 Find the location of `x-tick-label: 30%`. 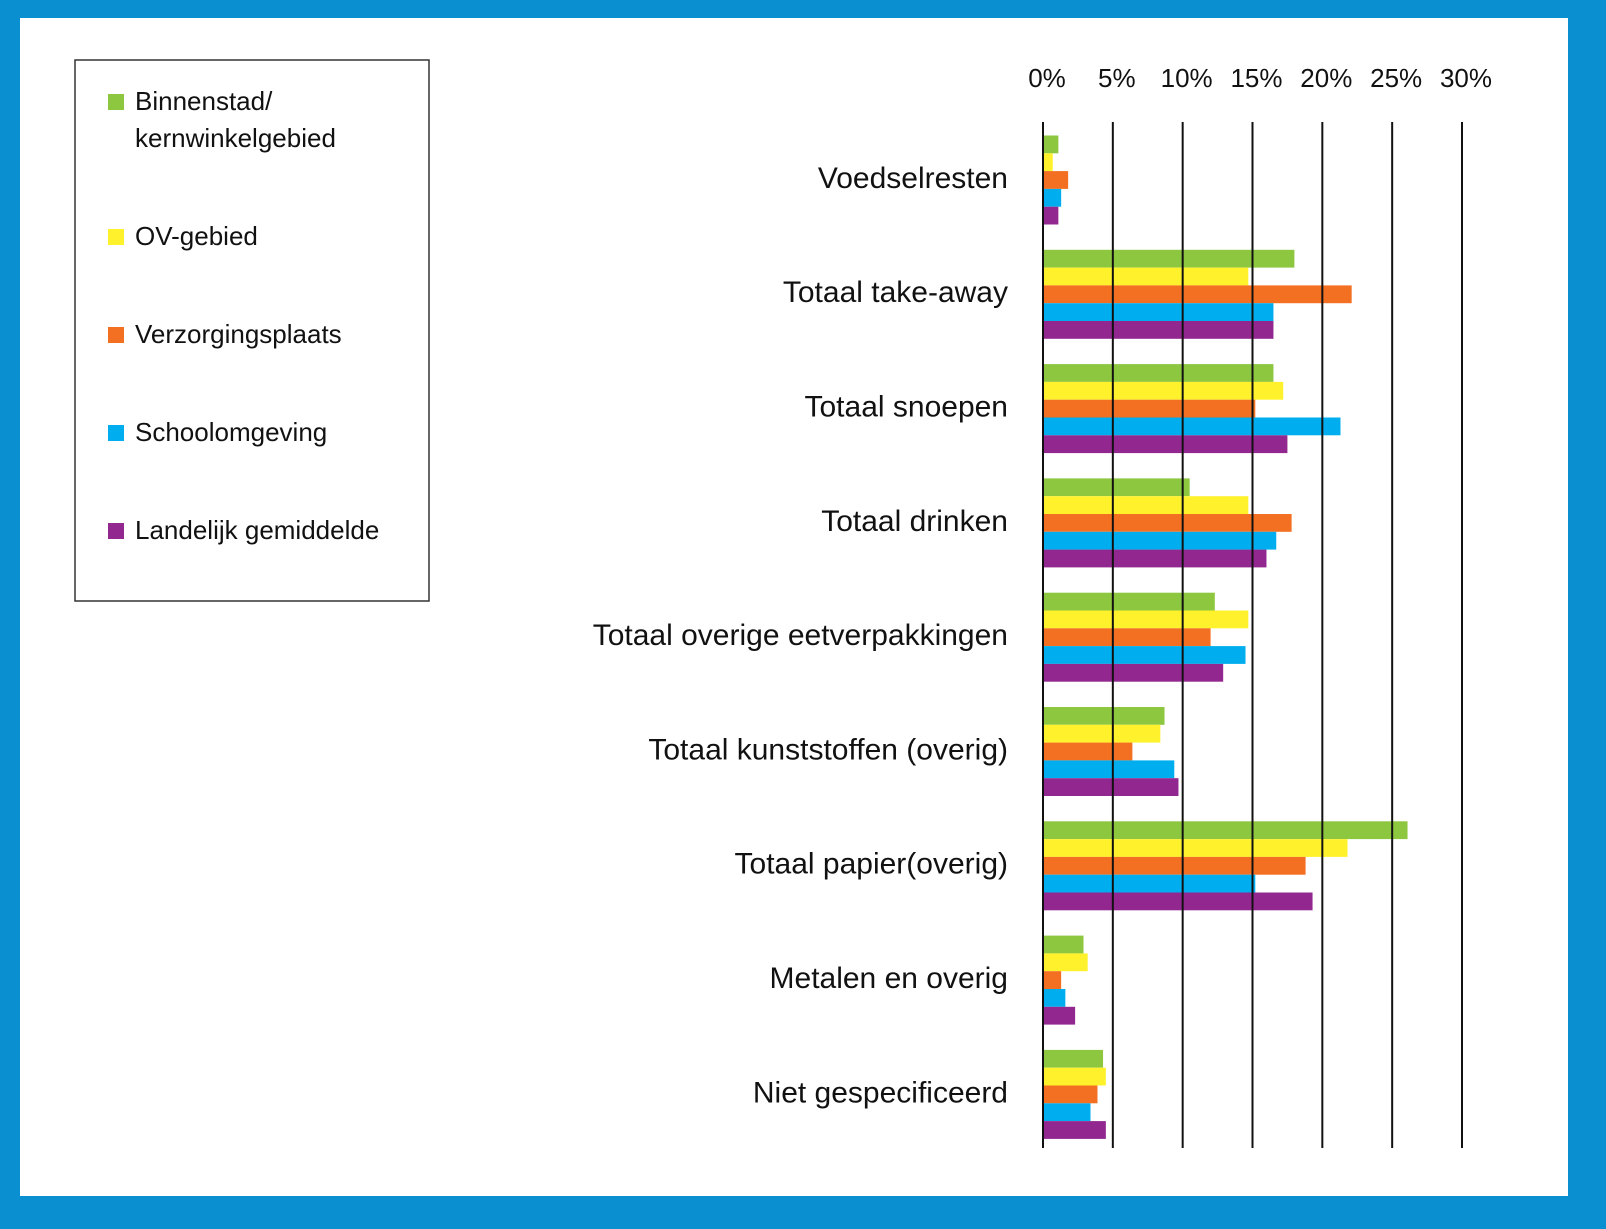

x-tick-label: 30% is located at coordinates (1466, 78).